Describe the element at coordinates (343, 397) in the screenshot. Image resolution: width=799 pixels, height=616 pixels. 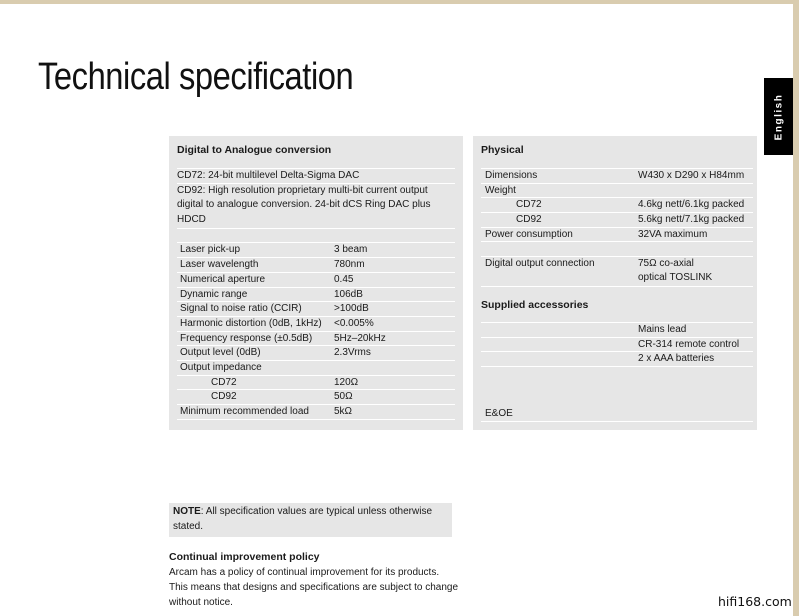
I see `dac-spec-value: 50Ω` at that location.